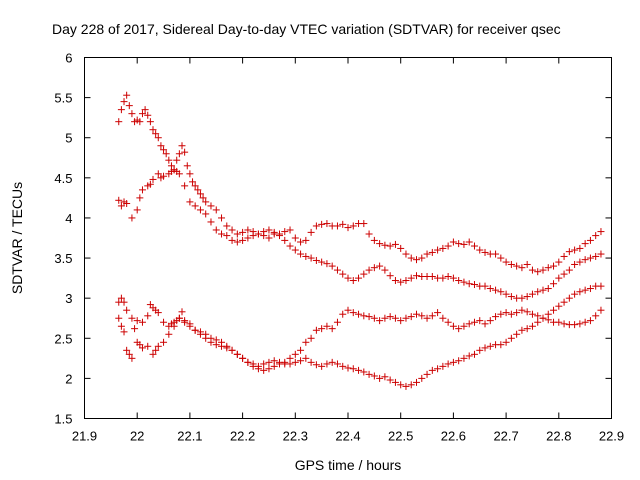  What do you see at coordinates (347, 436) in the screenshot?
I see `x-tick-label: 22.4` at bounding box center [347, 436].